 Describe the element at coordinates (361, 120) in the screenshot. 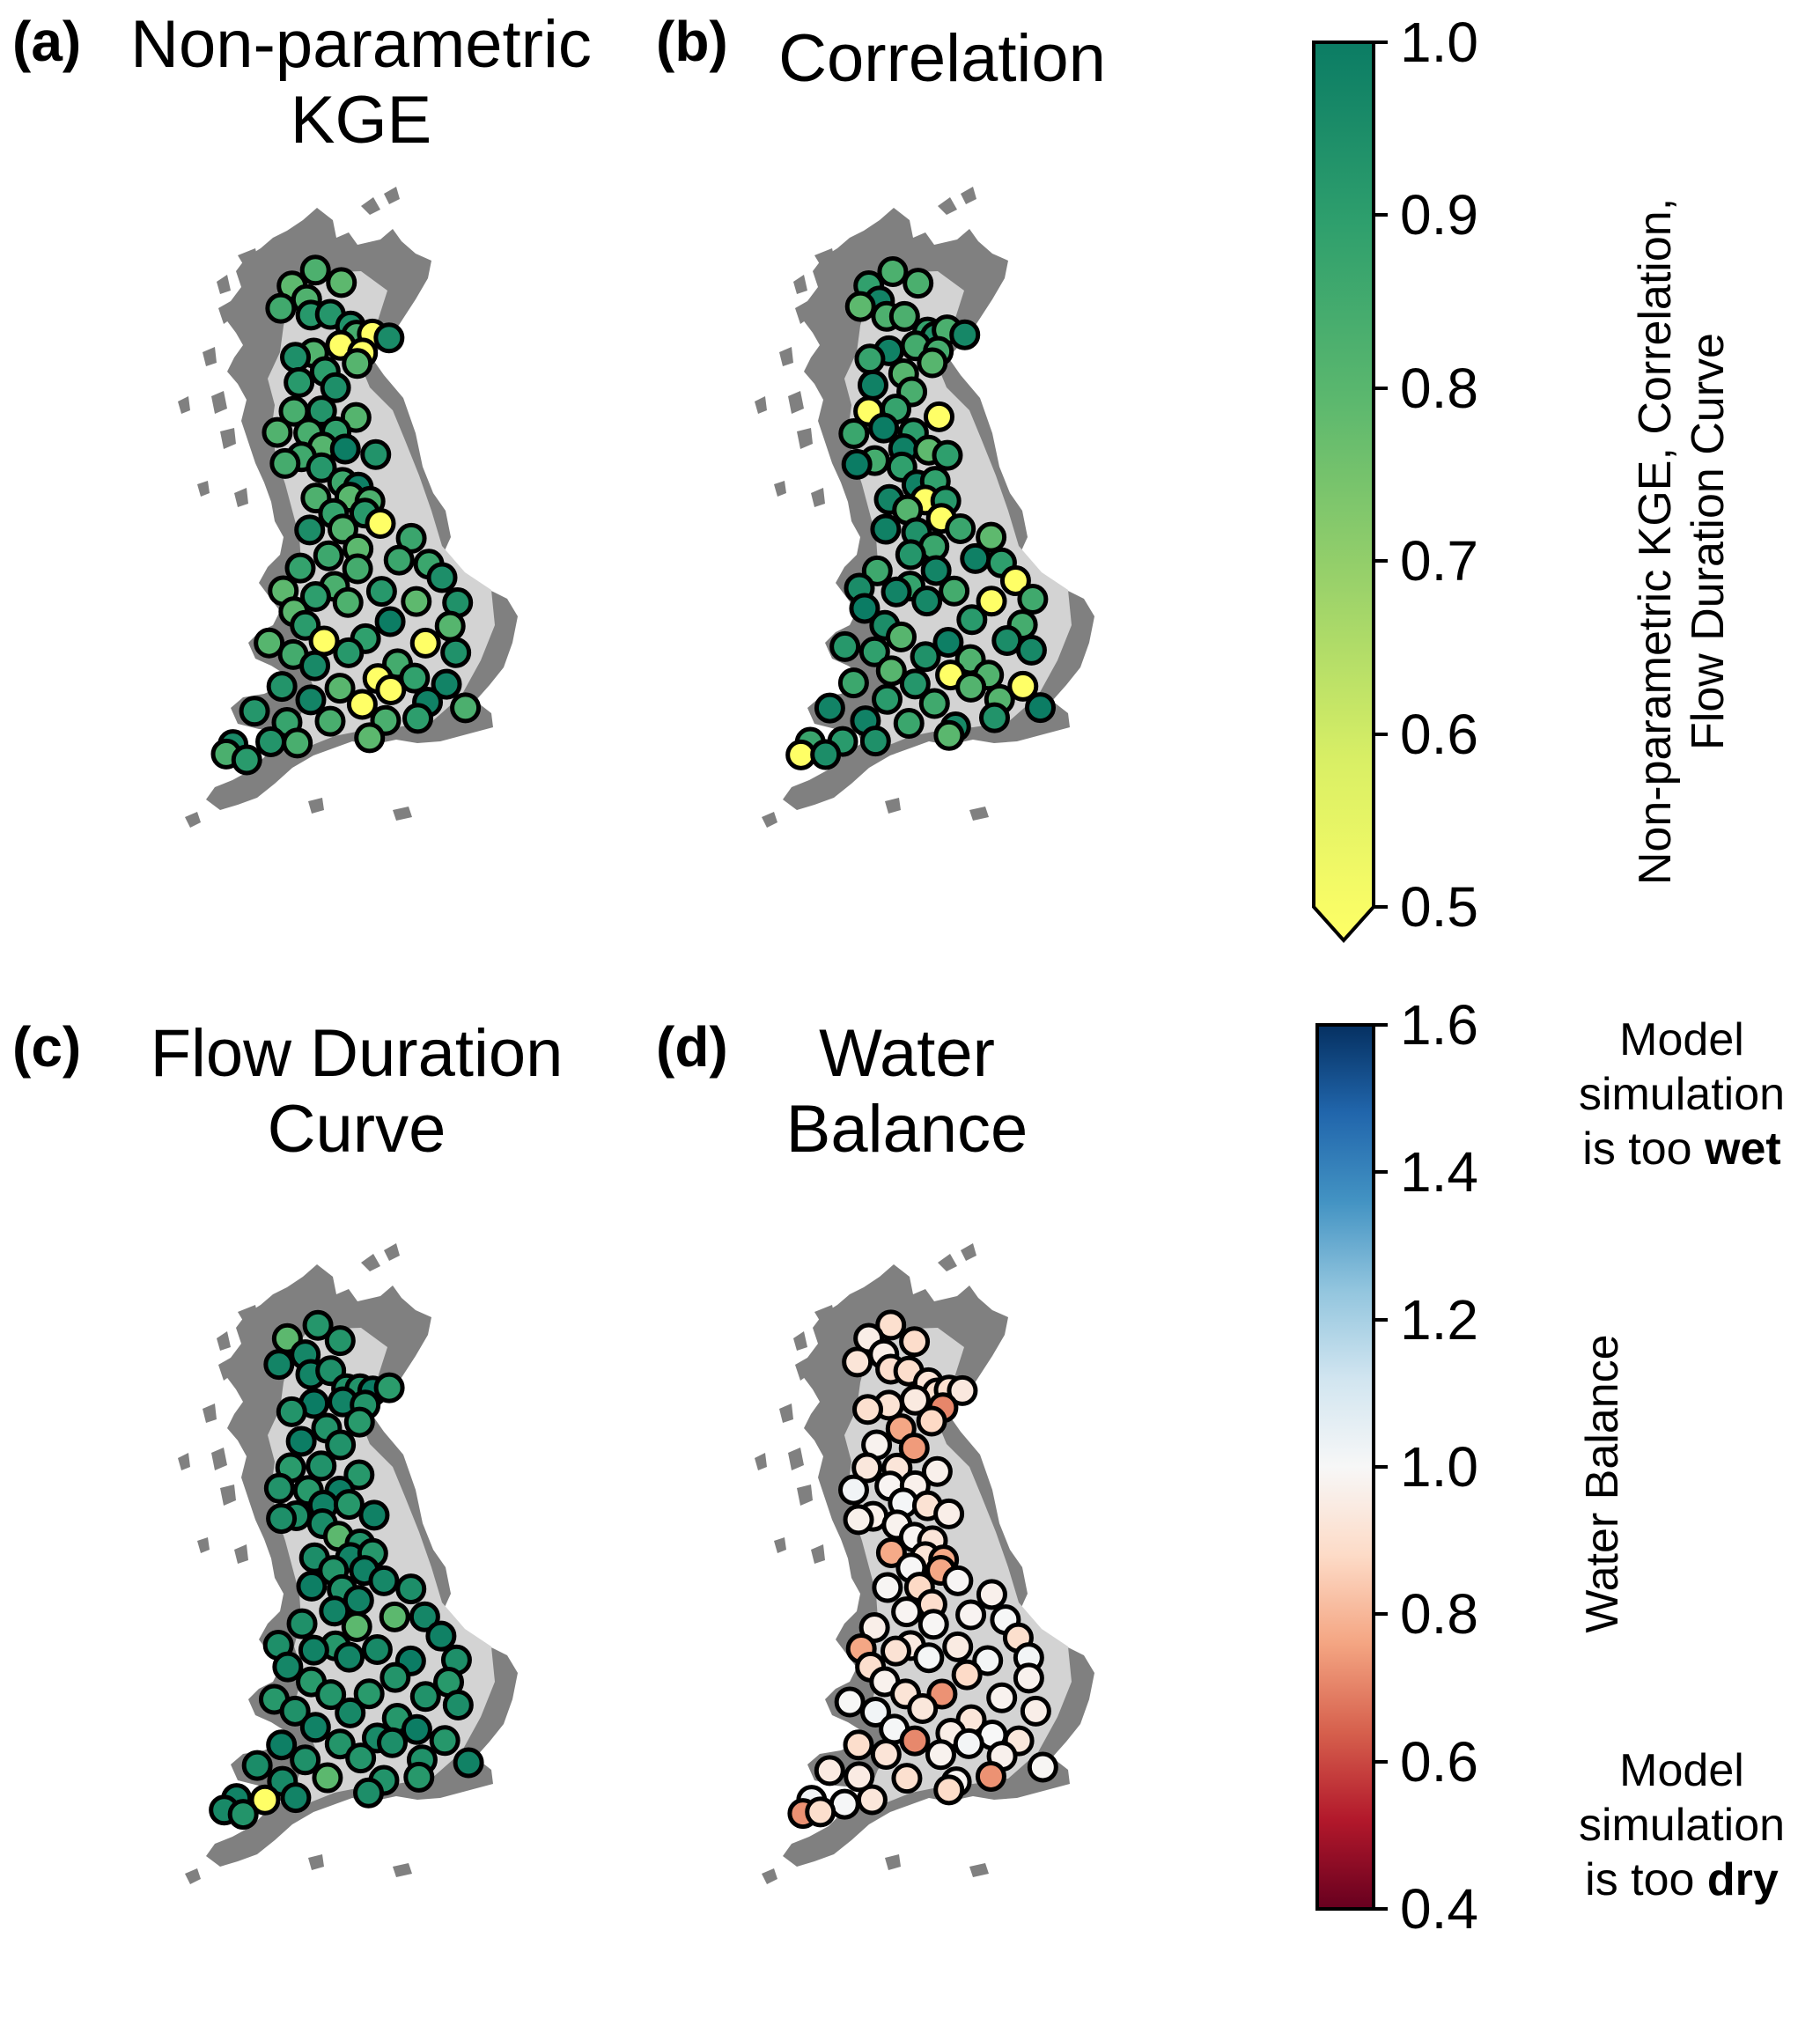

I see `panel-a-title-line2: KGE` at that location.